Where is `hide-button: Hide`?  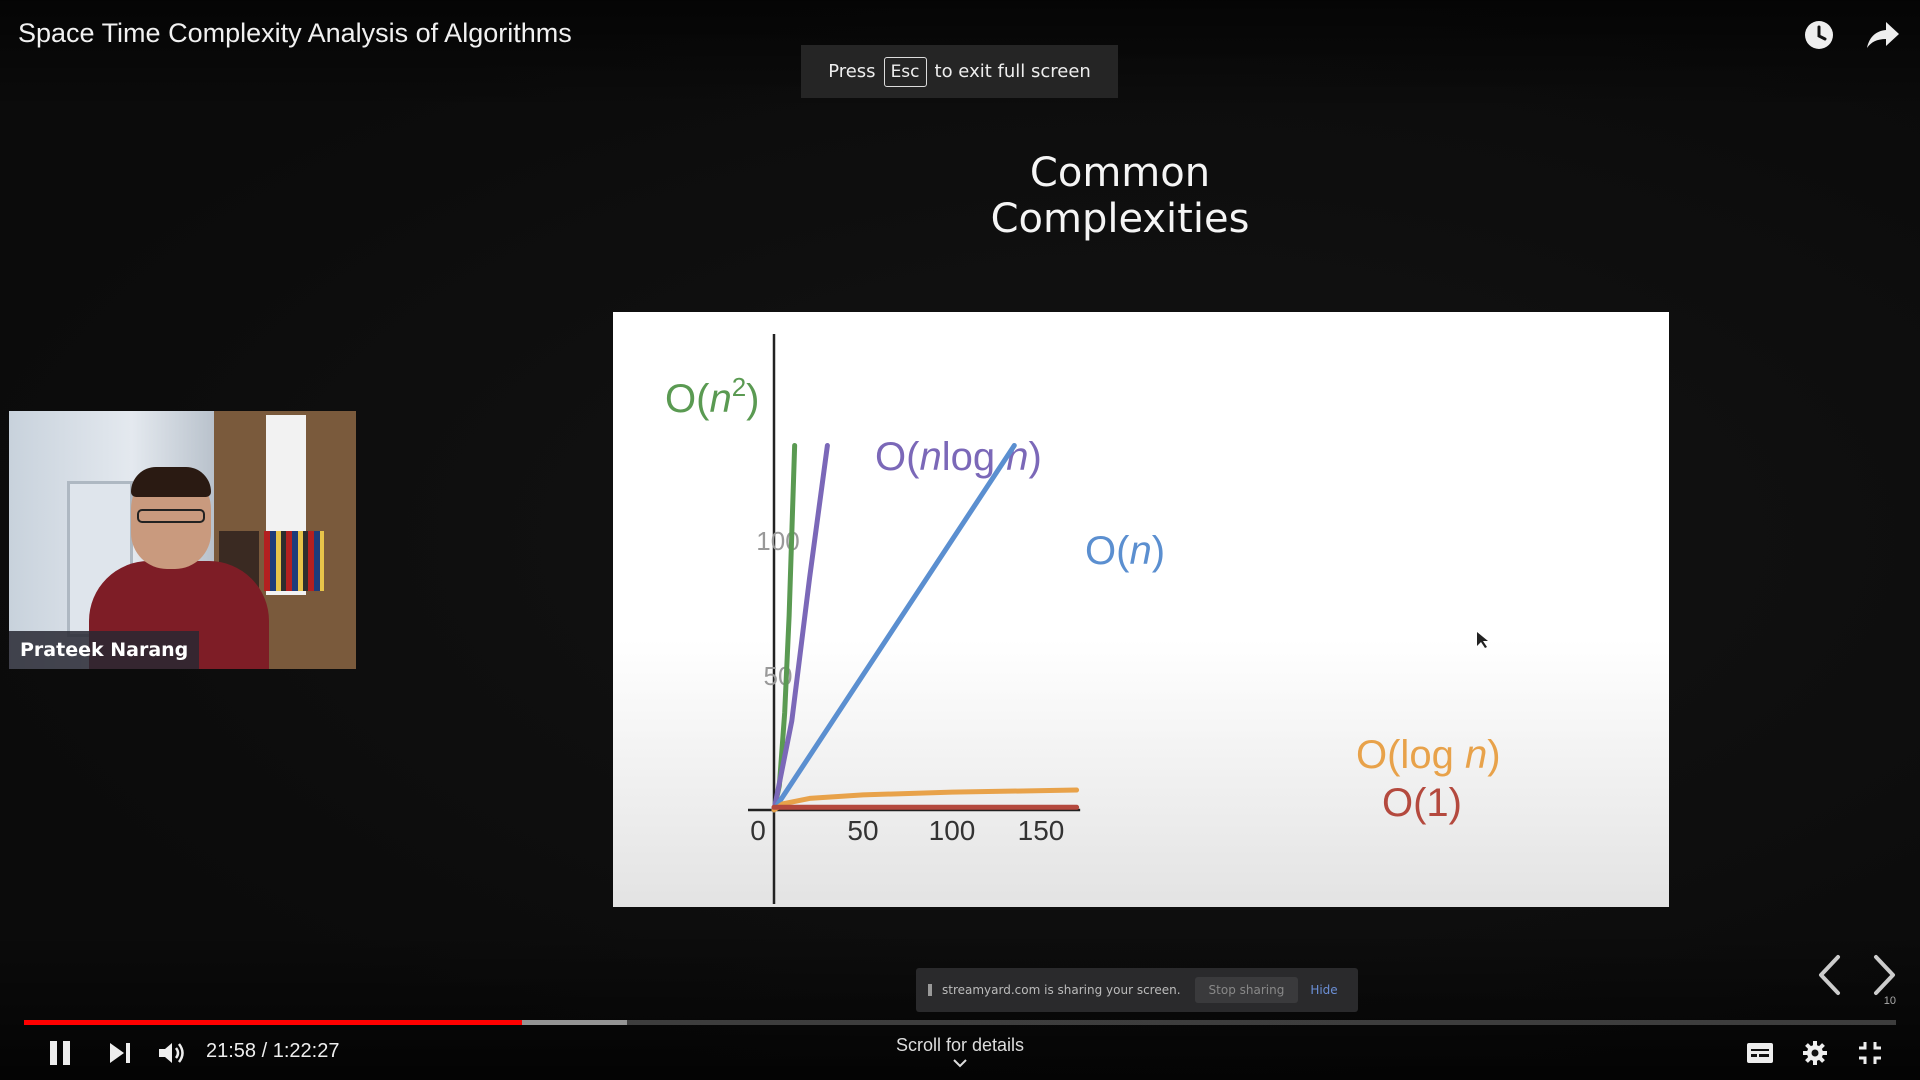 hide-button: Hide is located at coordinates (1324, 990).